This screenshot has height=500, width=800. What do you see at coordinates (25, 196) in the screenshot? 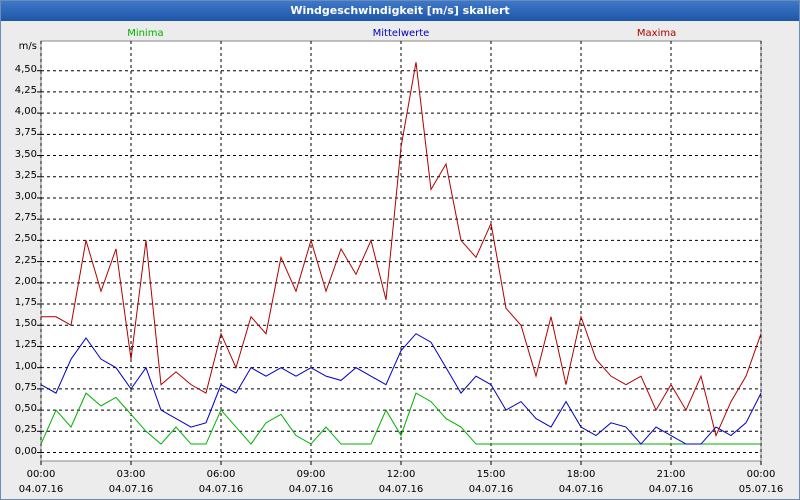
I see `y-tick-label: 3,00` at bounding box center [25, 196].